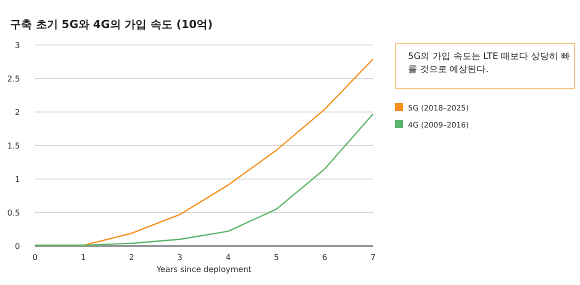  Describe the element at coordinates (17, 246) in the screenshot. I see `y-tick-label: 0` at that location.